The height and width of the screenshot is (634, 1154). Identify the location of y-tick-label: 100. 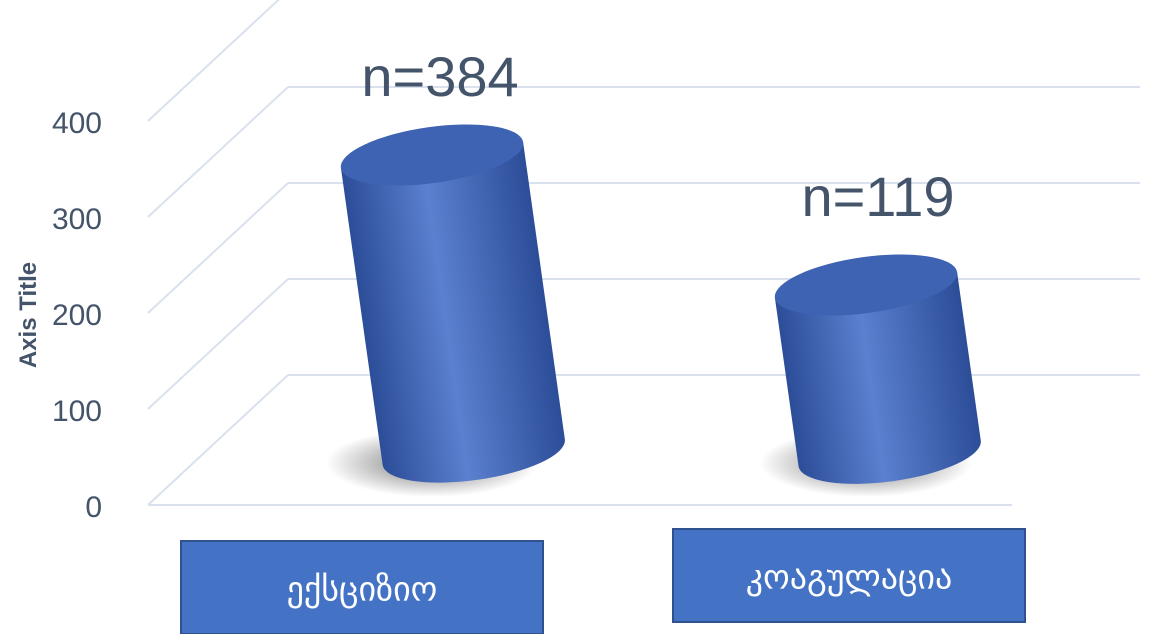
(77, 411).